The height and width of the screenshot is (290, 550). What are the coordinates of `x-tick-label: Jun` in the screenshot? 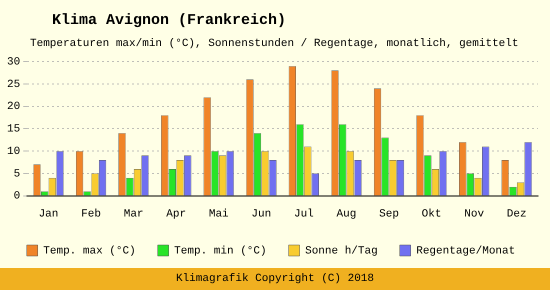 It's located at (261, 214).